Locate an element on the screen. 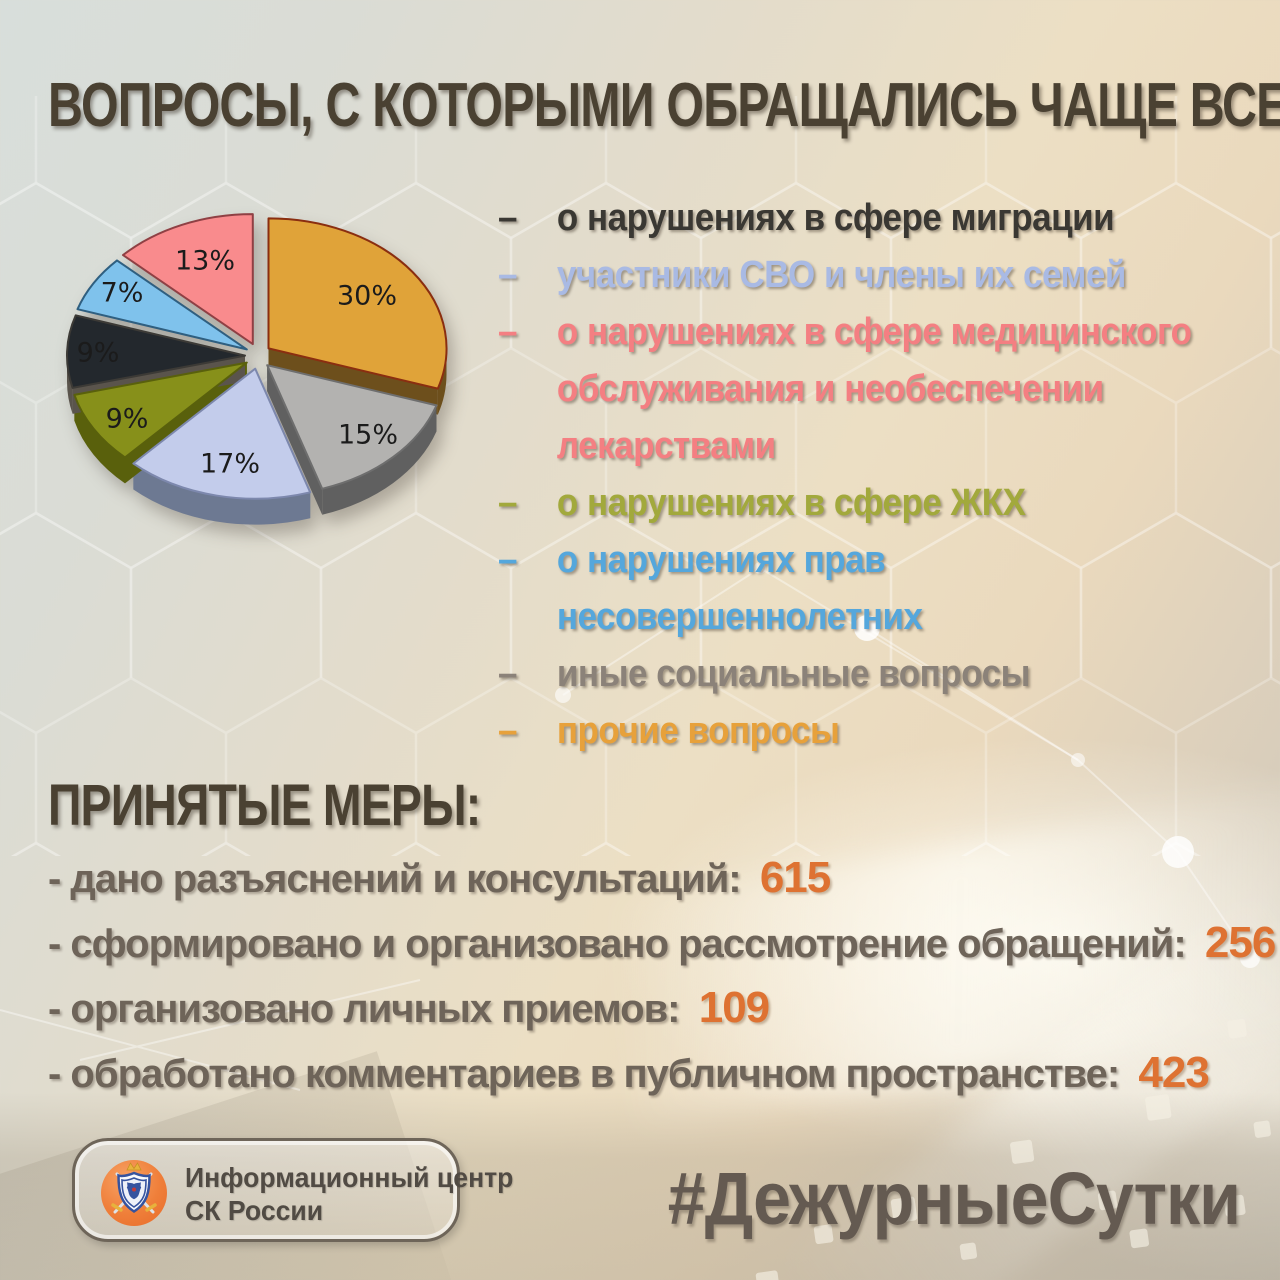  pie-slice-label: 13% is located at coordinates (205, 261).